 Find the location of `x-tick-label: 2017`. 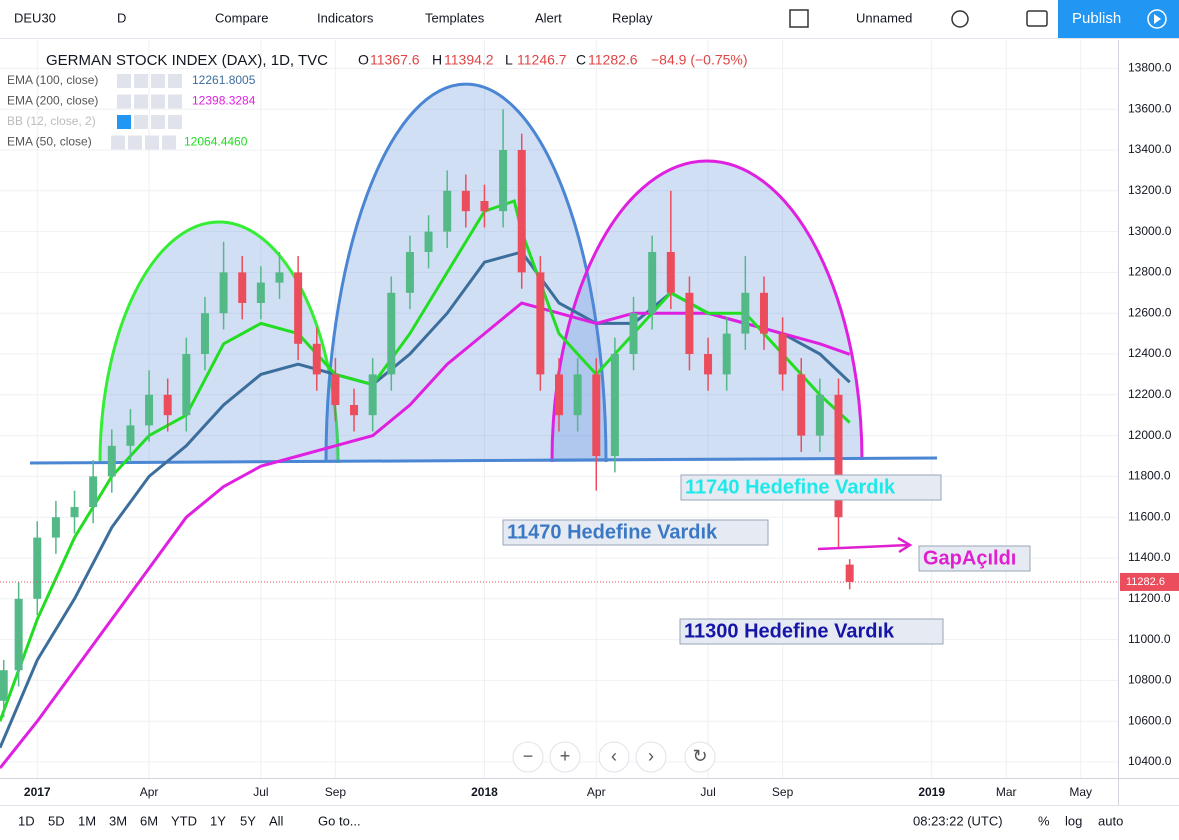

x-tick-label: 2017 is located at coordinates (37, 792).